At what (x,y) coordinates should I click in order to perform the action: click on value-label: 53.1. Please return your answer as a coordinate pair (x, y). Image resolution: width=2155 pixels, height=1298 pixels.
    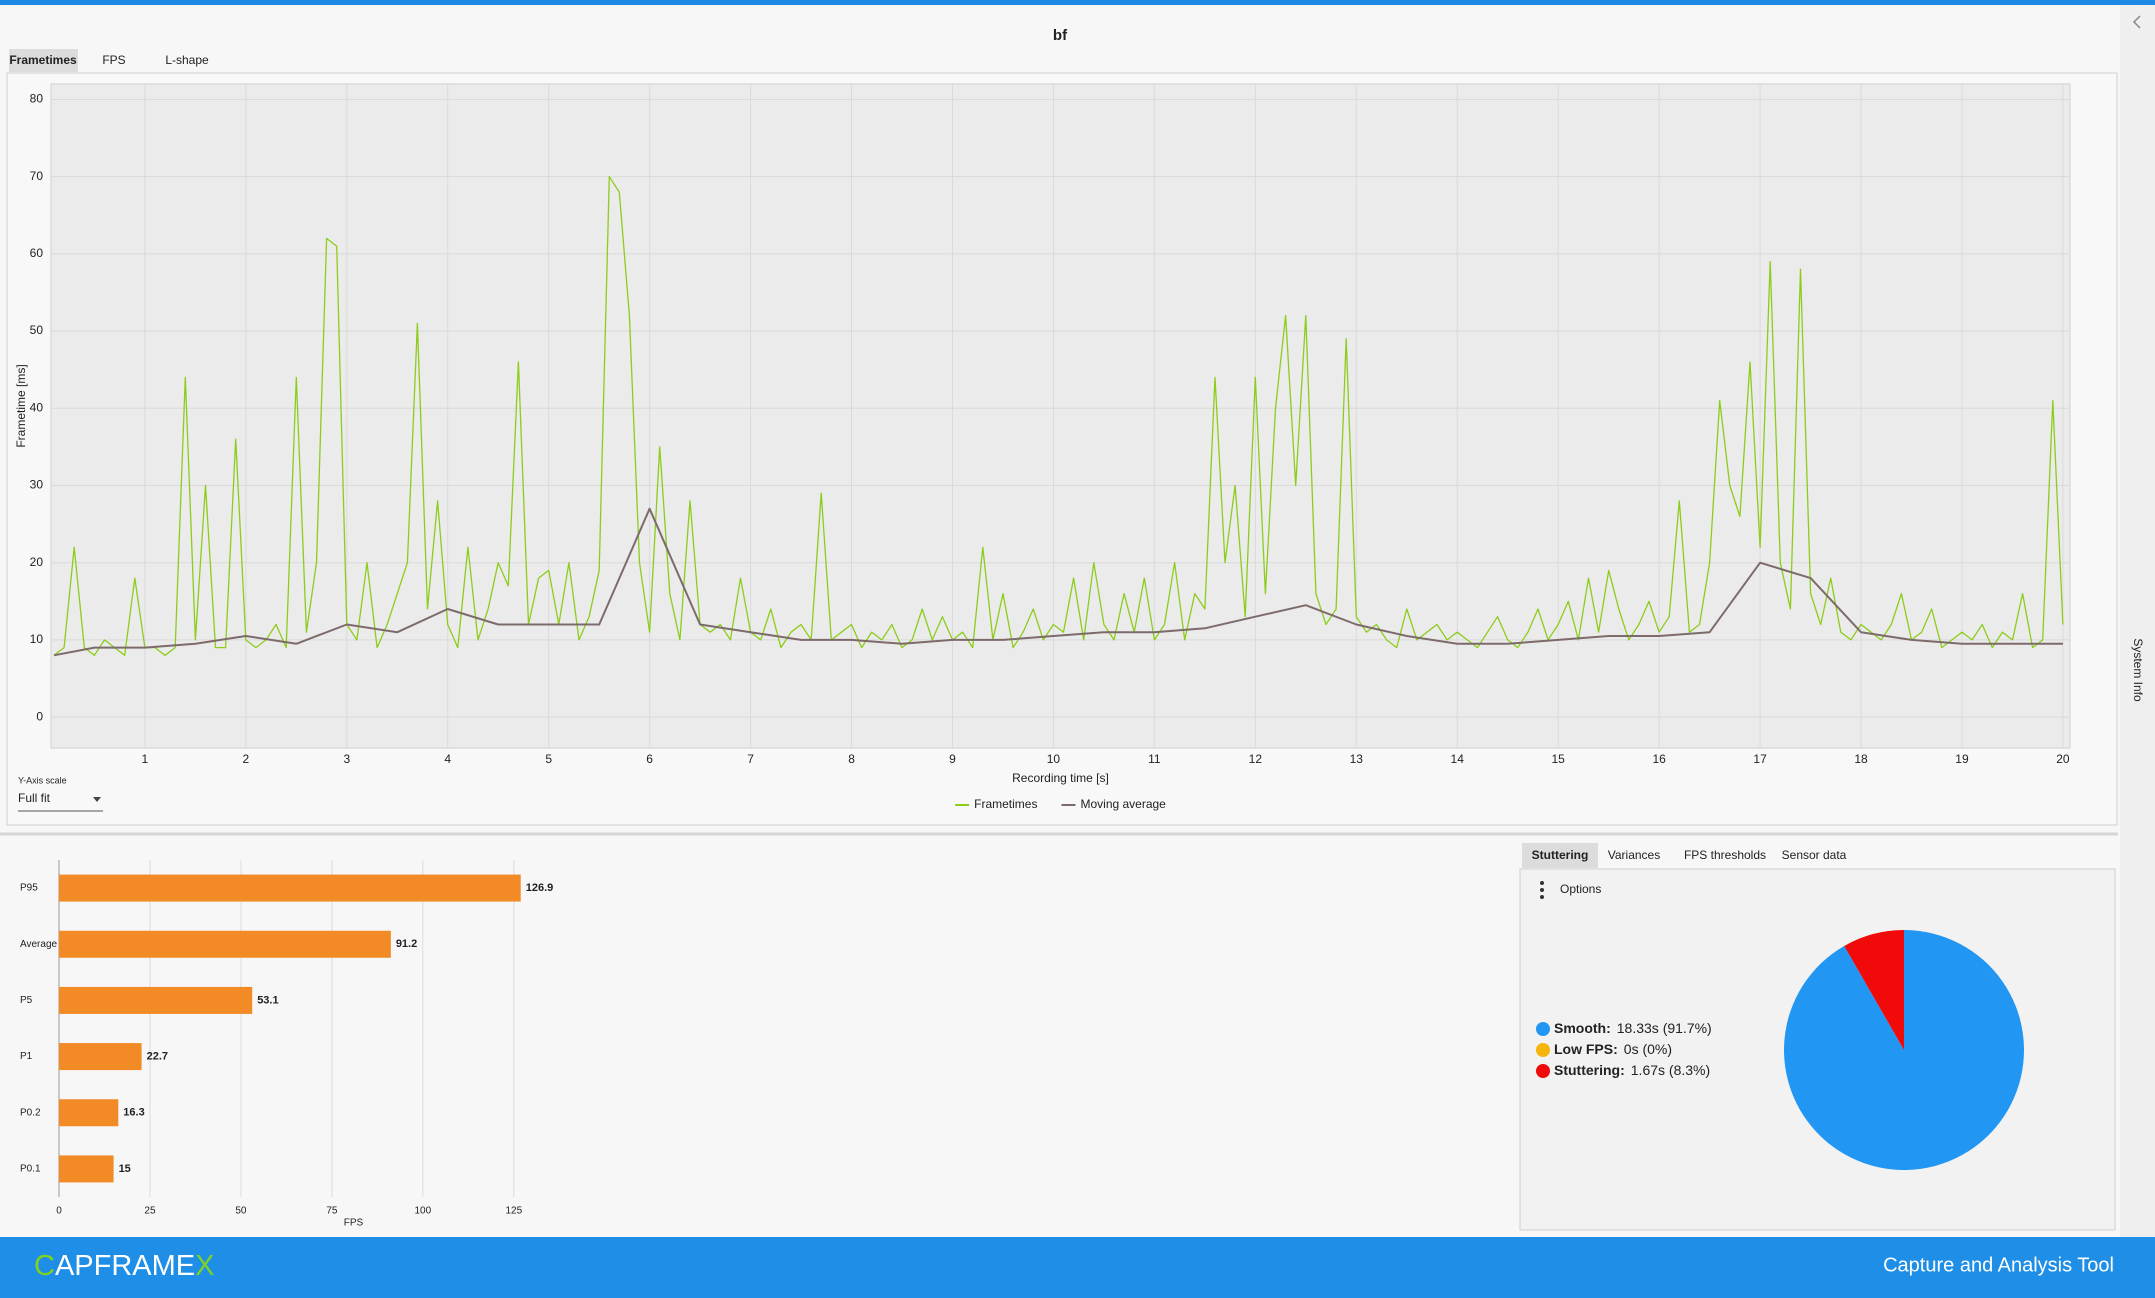
    Looking at the image, I should click on (267, 1000).